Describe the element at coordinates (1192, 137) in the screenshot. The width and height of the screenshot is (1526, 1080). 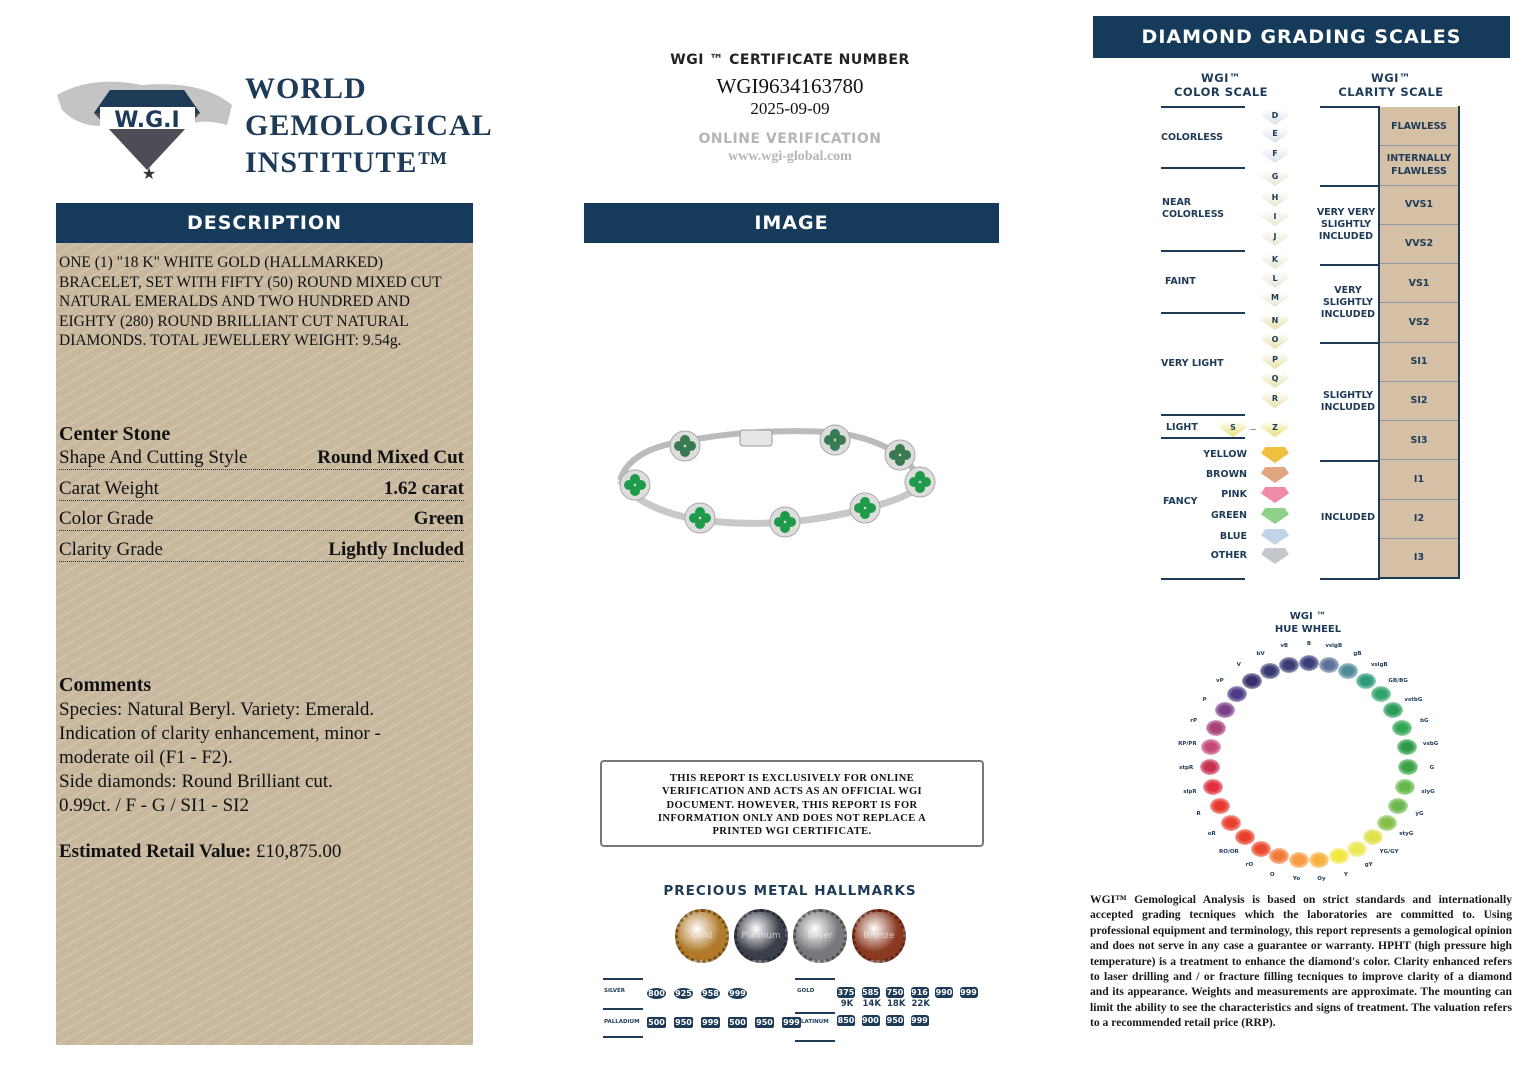
I see `color-group-label: COLORLESS` at that location.